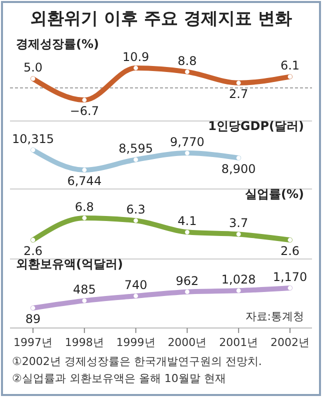 Image resolution: width=322 pixels, height=397 pixels. What do you see at coordinates (136, 342) in the screenshot?
I see `x-tick-label: 1999년` at bounding box center [136, 342].